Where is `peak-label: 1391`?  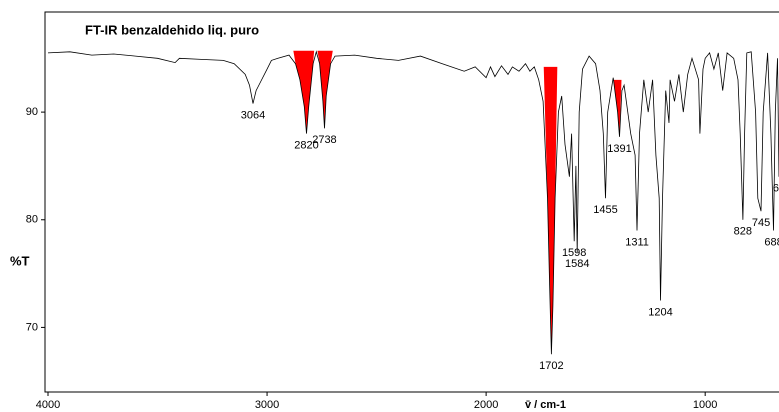 peak-label: 1391 is located at coordinates (619, 149).